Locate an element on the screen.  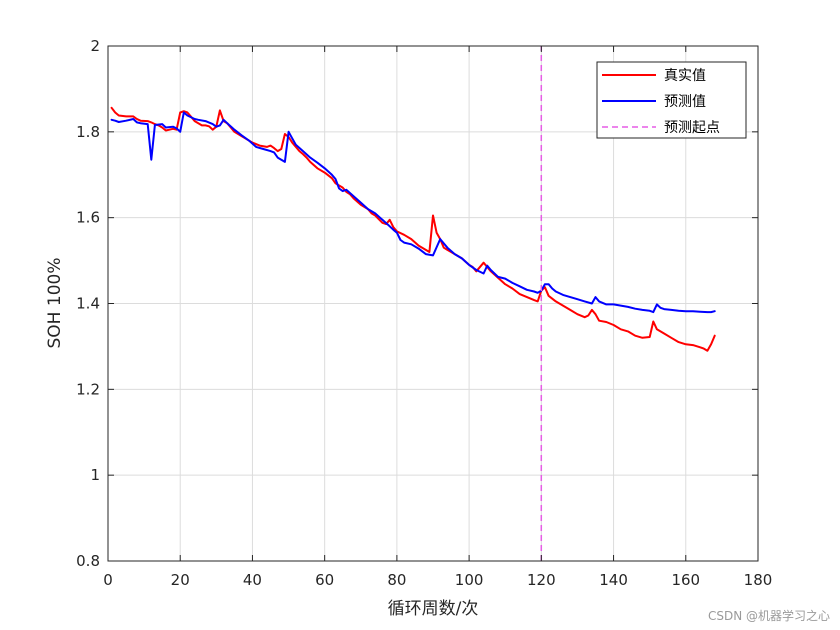
x-tick-label: 60 is located at coordinates (324, 580).